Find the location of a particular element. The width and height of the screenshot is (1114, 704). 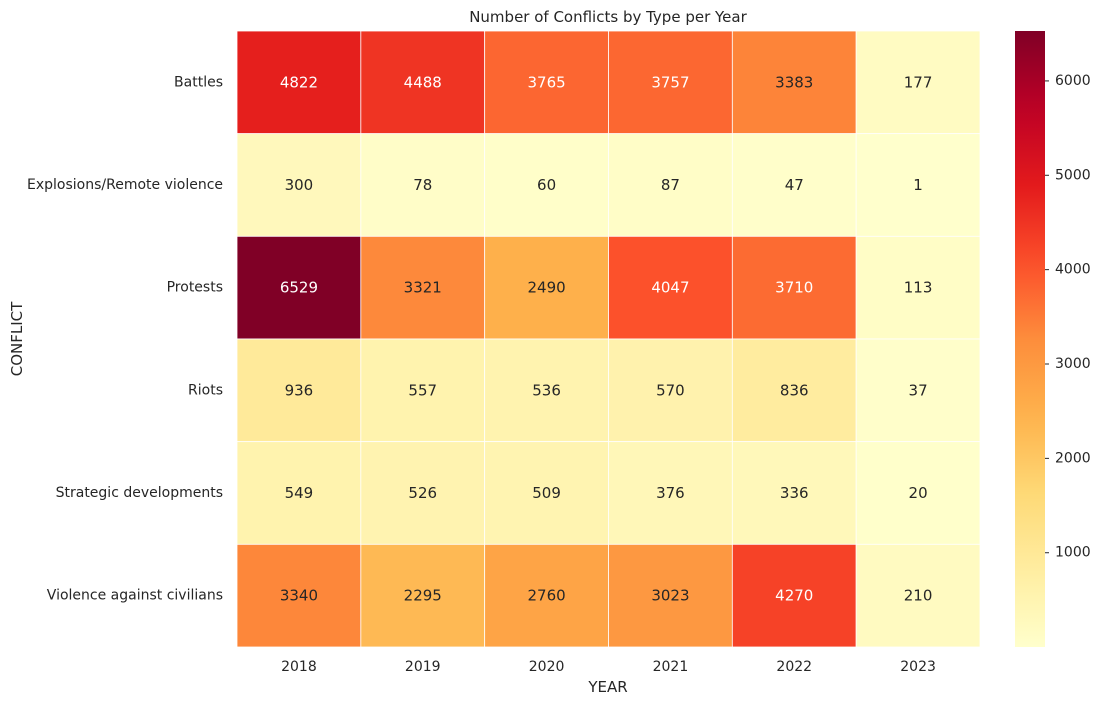

y-axis-label: CONFLICT is located at coordinates (17, 338).